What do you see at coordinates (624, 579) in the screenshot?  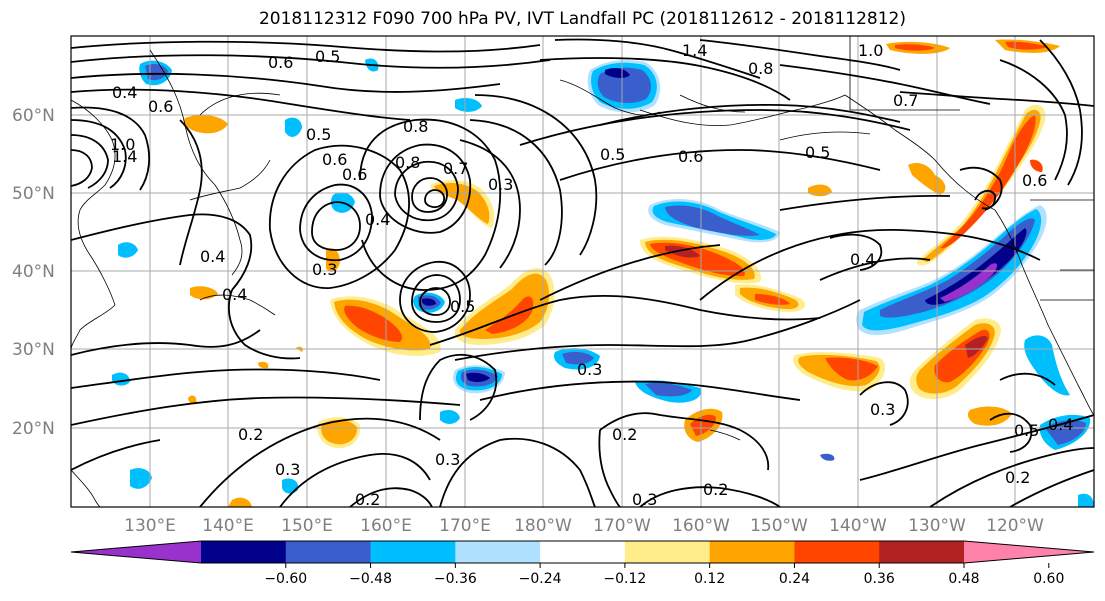 I see `colorbar-tick-label: −0.12` at bounding box center [624, 579].